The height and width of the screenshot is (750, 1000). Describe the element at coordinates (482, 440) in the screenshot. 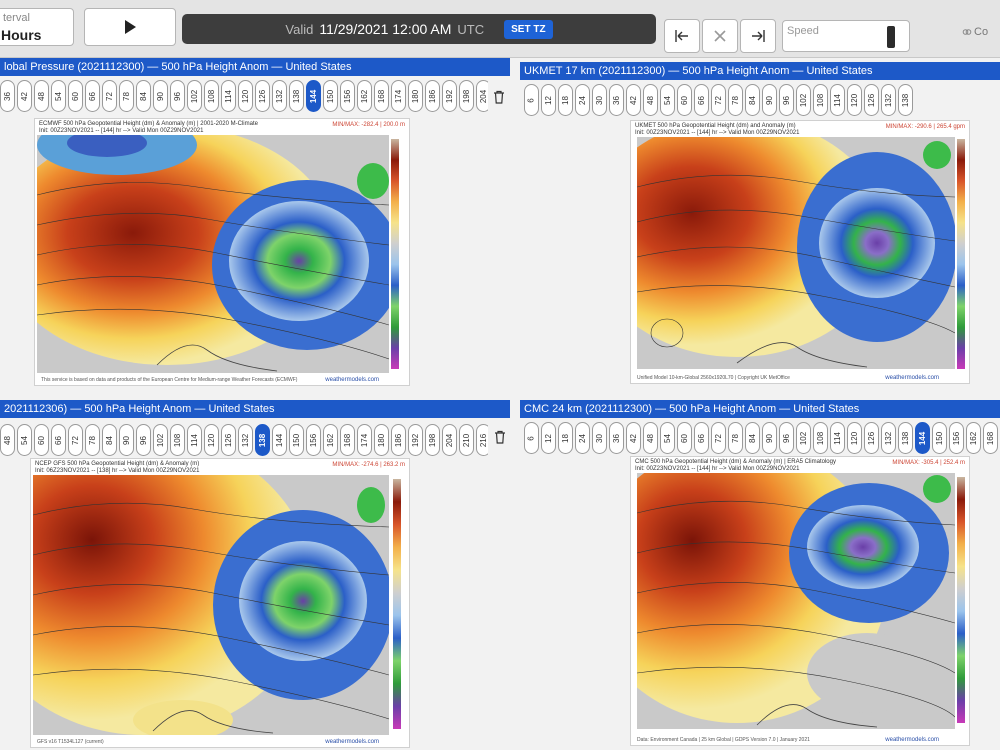

I see `forecast-hour-pill: 216` at that location.